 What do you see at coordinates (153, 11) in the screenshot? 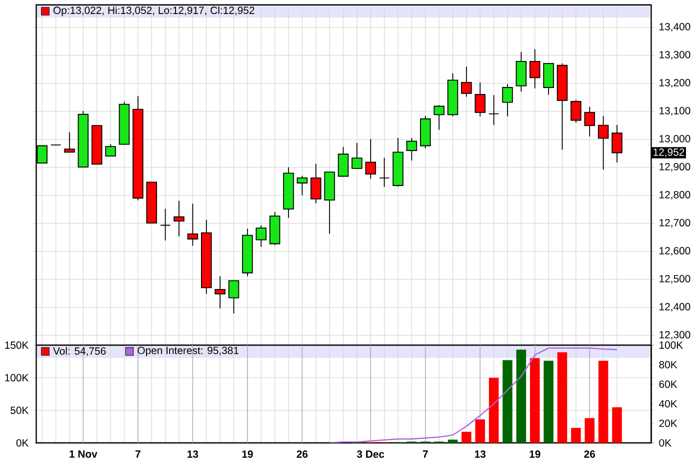
I see `legend-label: Op:13,022, Hi:13,052, Lo:12,917, Cl:12,952` at bounding box center [153, 11].